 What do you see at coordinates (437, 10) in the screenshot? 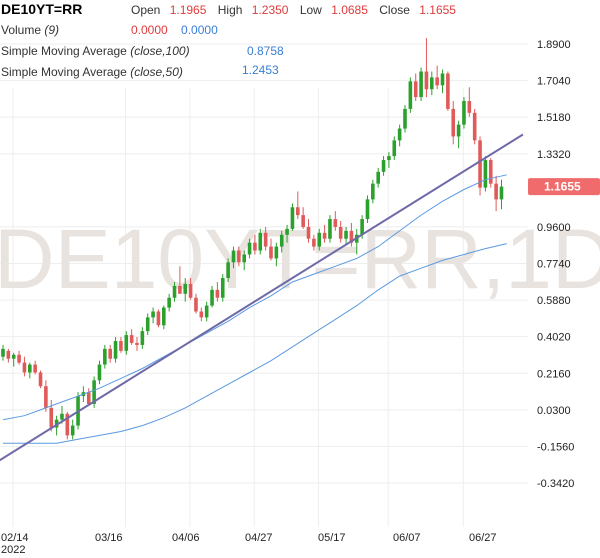
I see `close-value: 1.1655` at bounding box center [437, 10].